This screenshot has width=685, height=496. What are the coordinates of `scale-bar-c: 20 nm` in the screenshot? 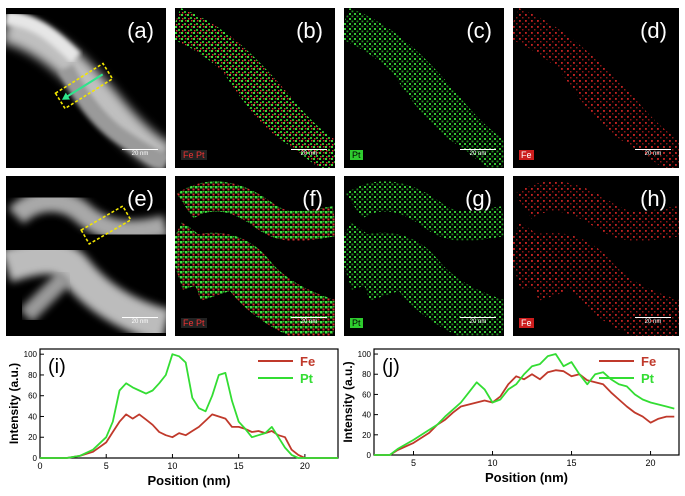 It's located at (478, 153).